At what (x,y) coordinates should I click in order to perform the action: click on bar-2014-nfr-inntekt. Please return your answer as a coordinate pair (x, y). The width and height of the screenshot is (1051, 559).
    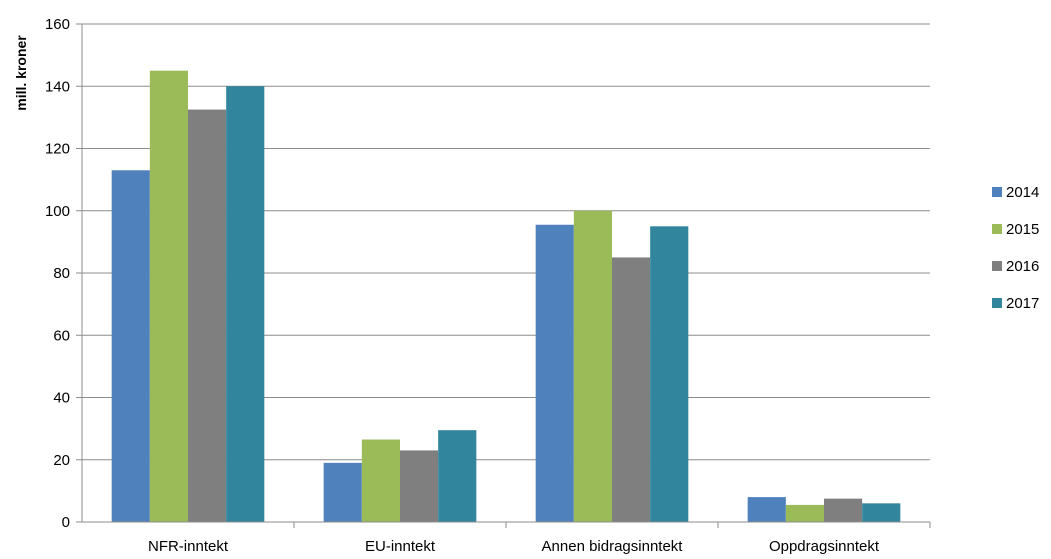
    Looking at the image, I should click on (130, 346).